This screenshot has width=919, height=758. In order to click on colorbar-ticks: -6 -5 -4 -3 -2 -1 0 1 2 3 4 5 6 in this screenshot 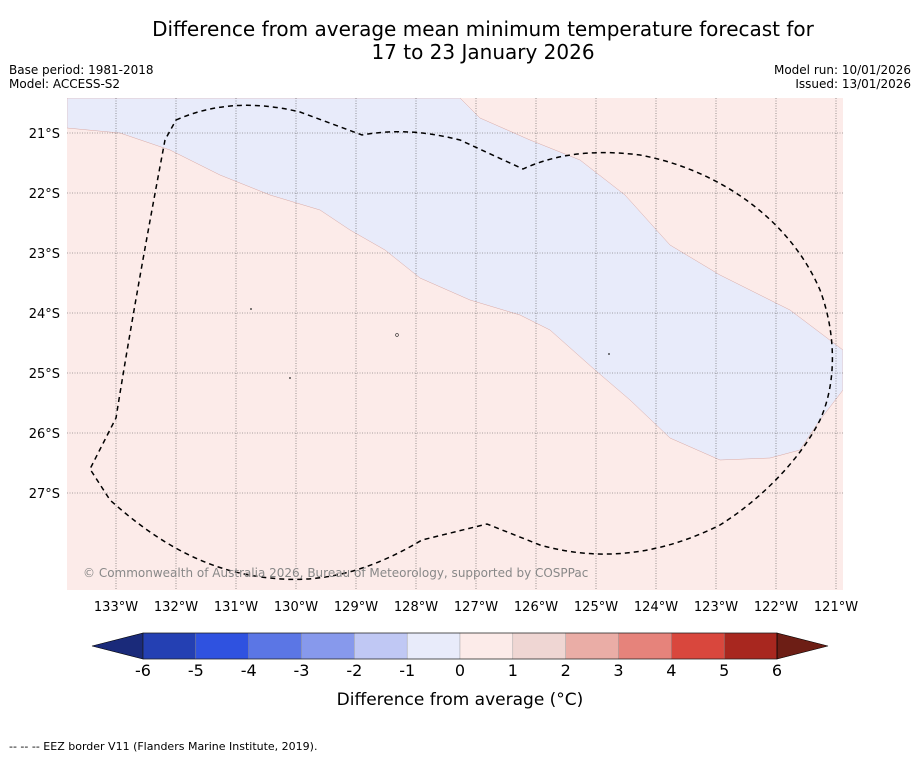, I will do `click(458, 670)`.